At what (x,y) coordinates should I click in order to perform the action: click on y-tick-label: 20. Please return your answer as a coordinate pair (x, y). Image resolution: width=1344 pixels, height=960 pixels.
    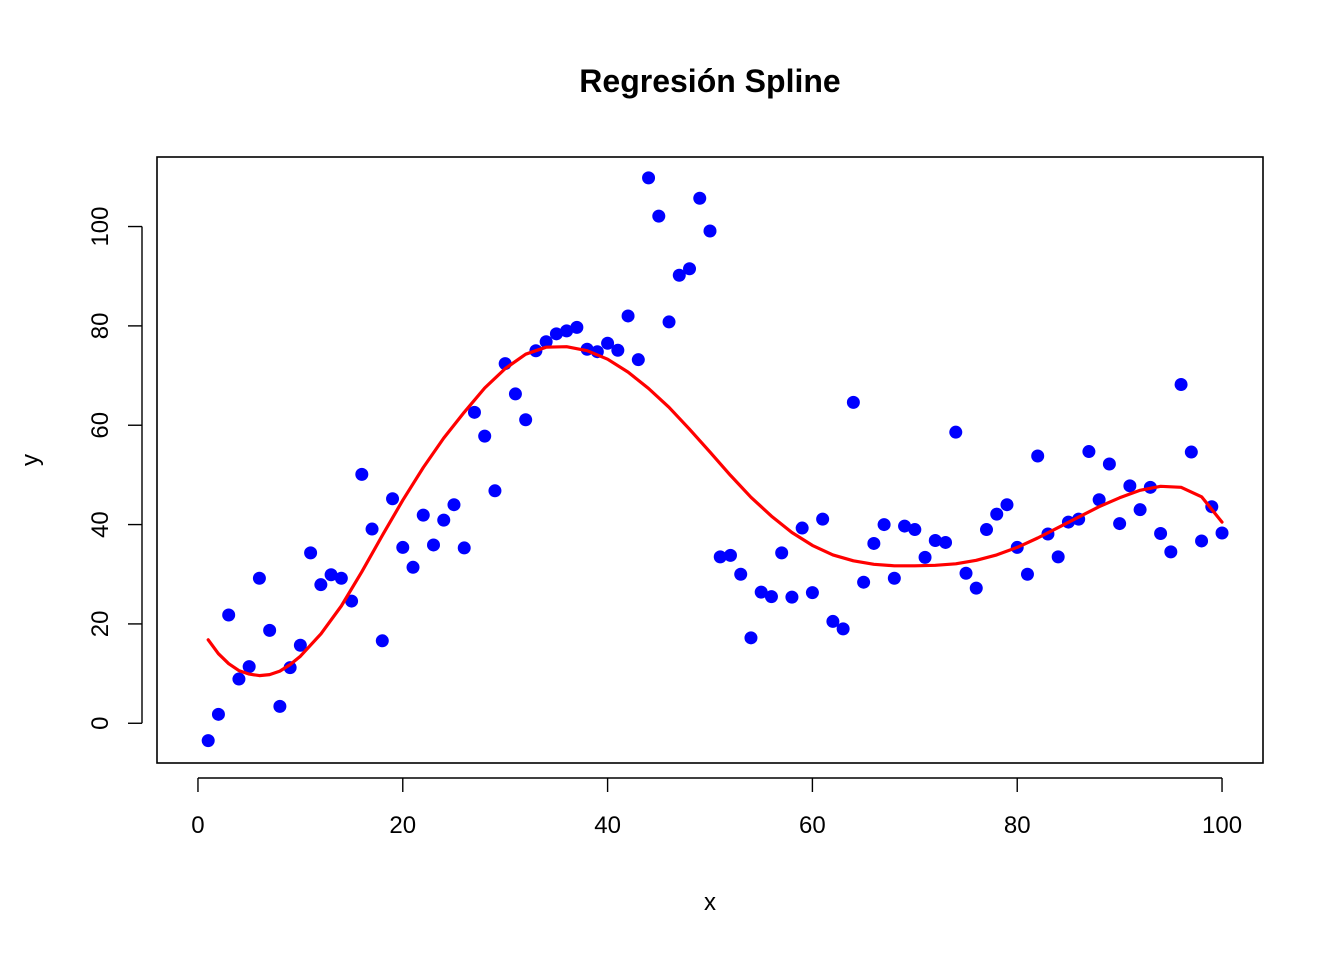
    Looking at the image, I should click on (100, 624).